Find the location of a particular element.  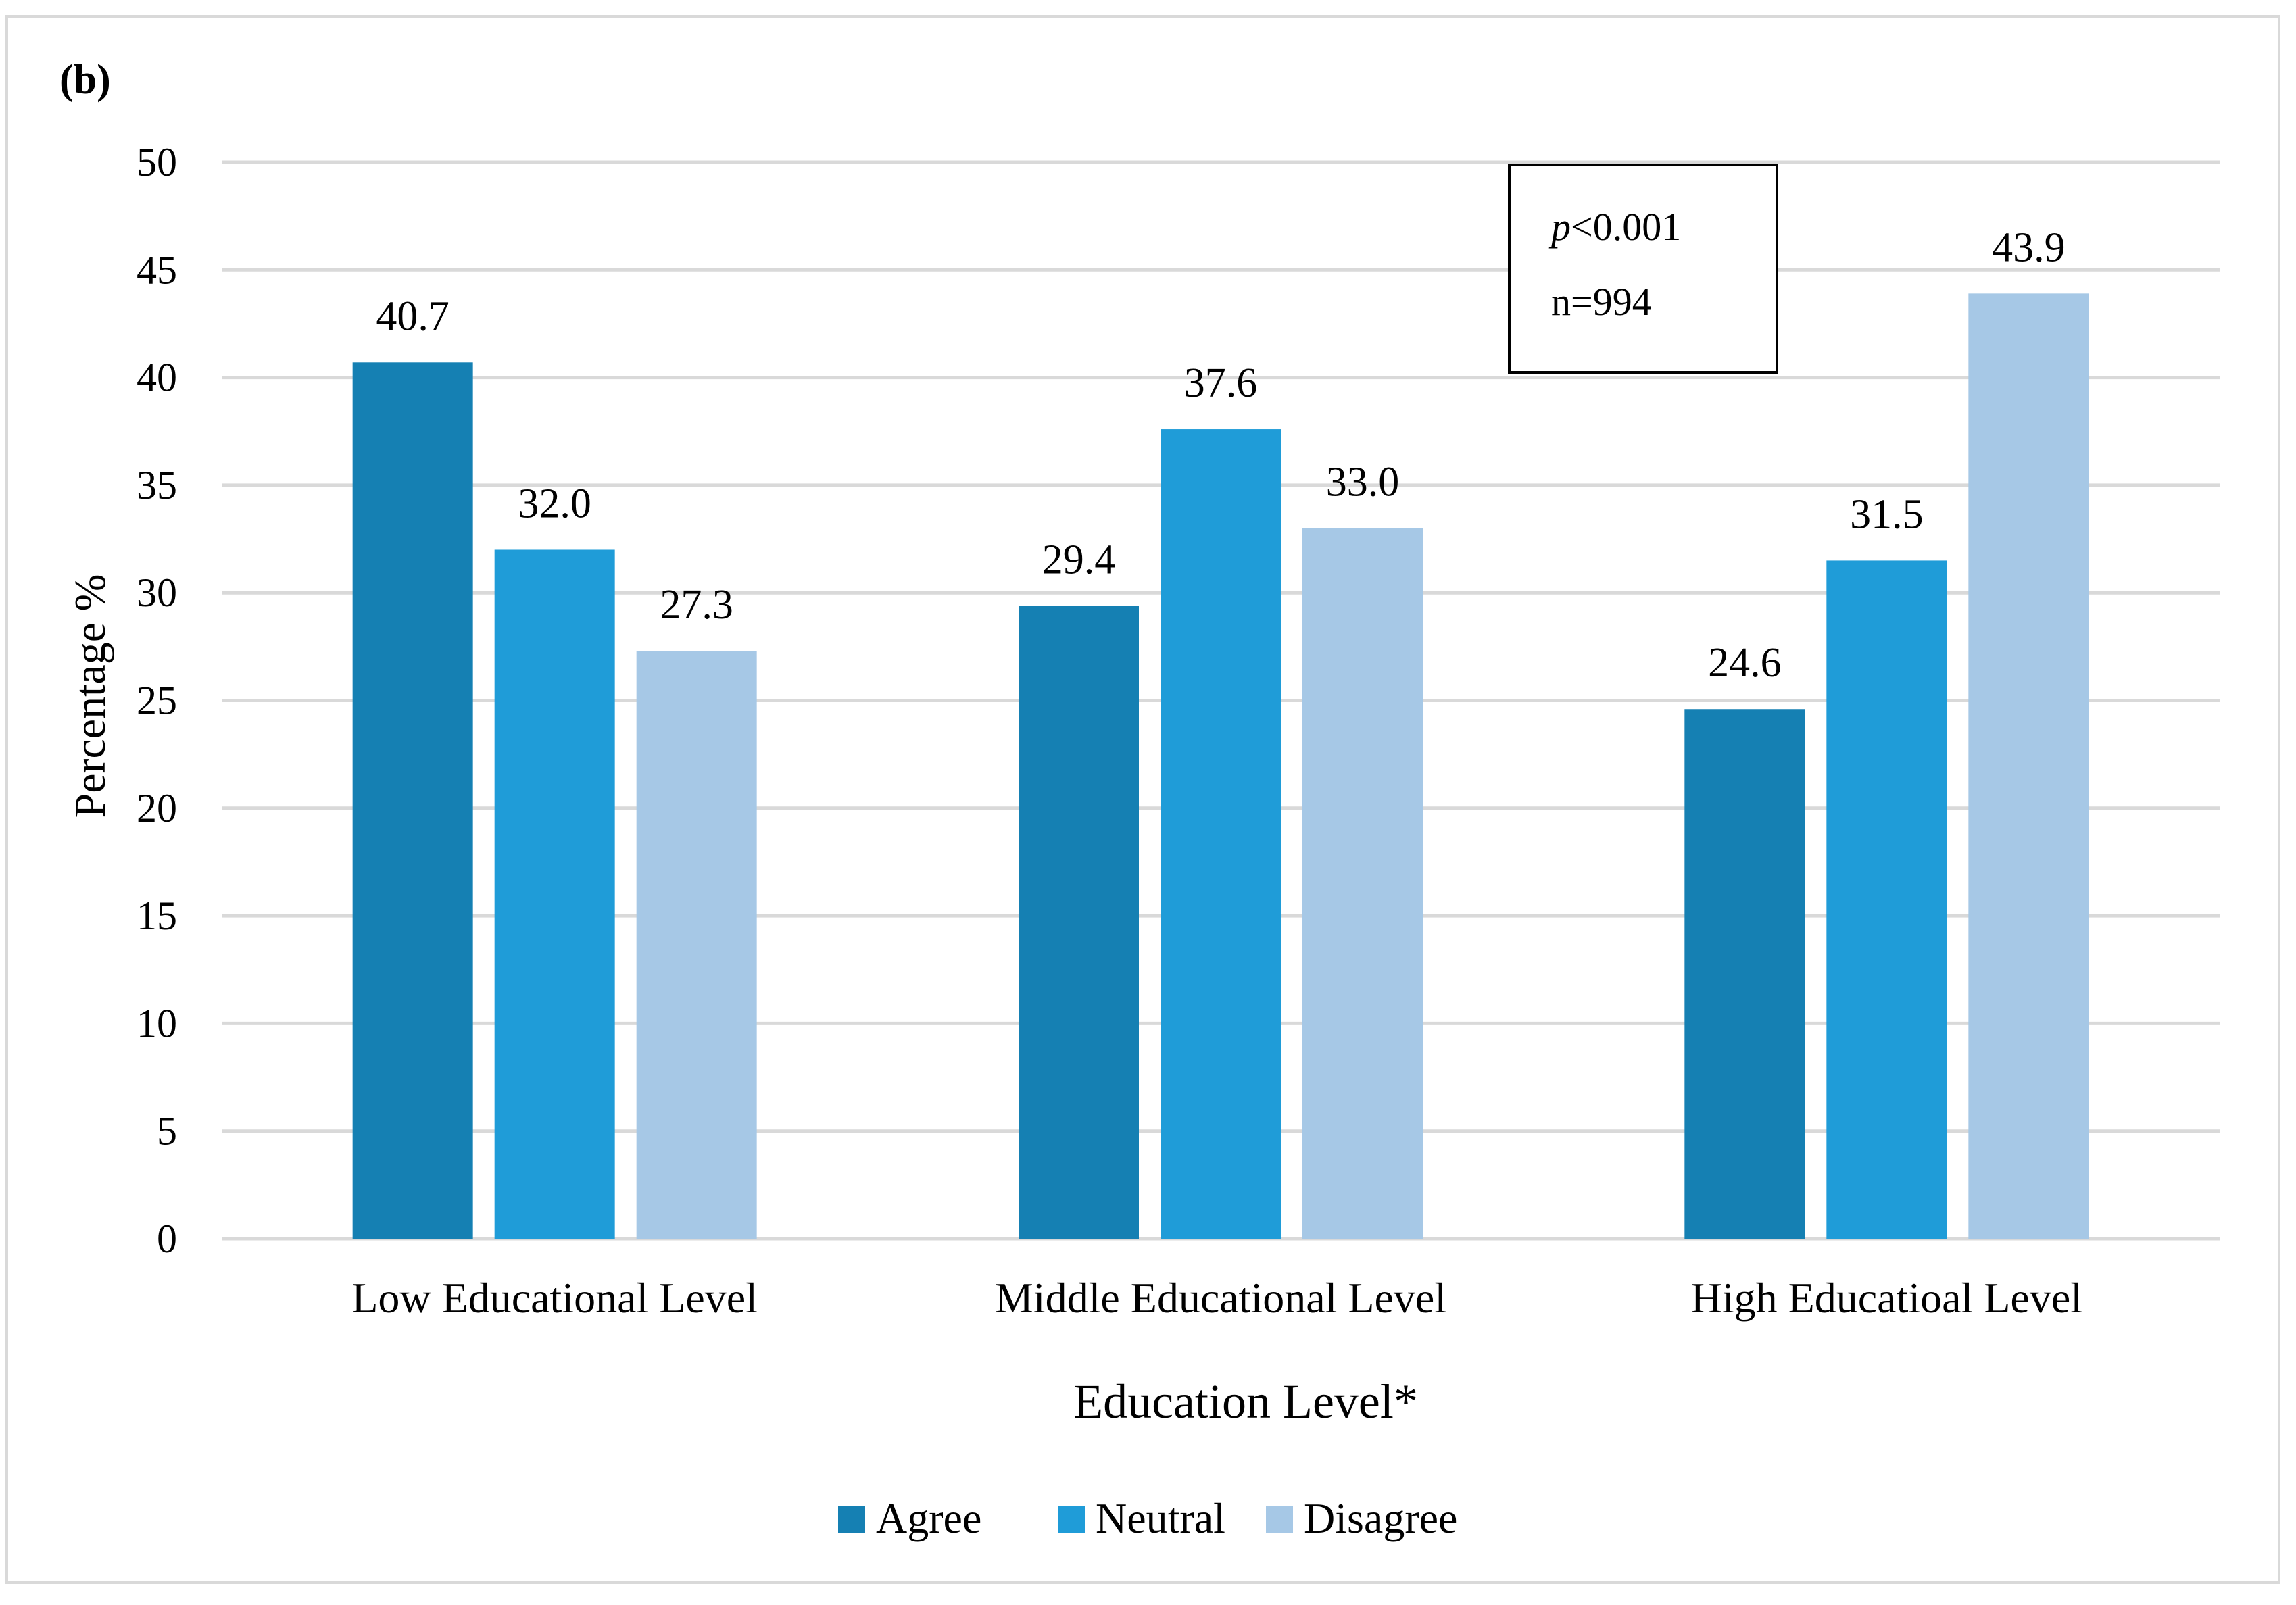

data-label: 37.6 is located at coordinates (1221, 383).